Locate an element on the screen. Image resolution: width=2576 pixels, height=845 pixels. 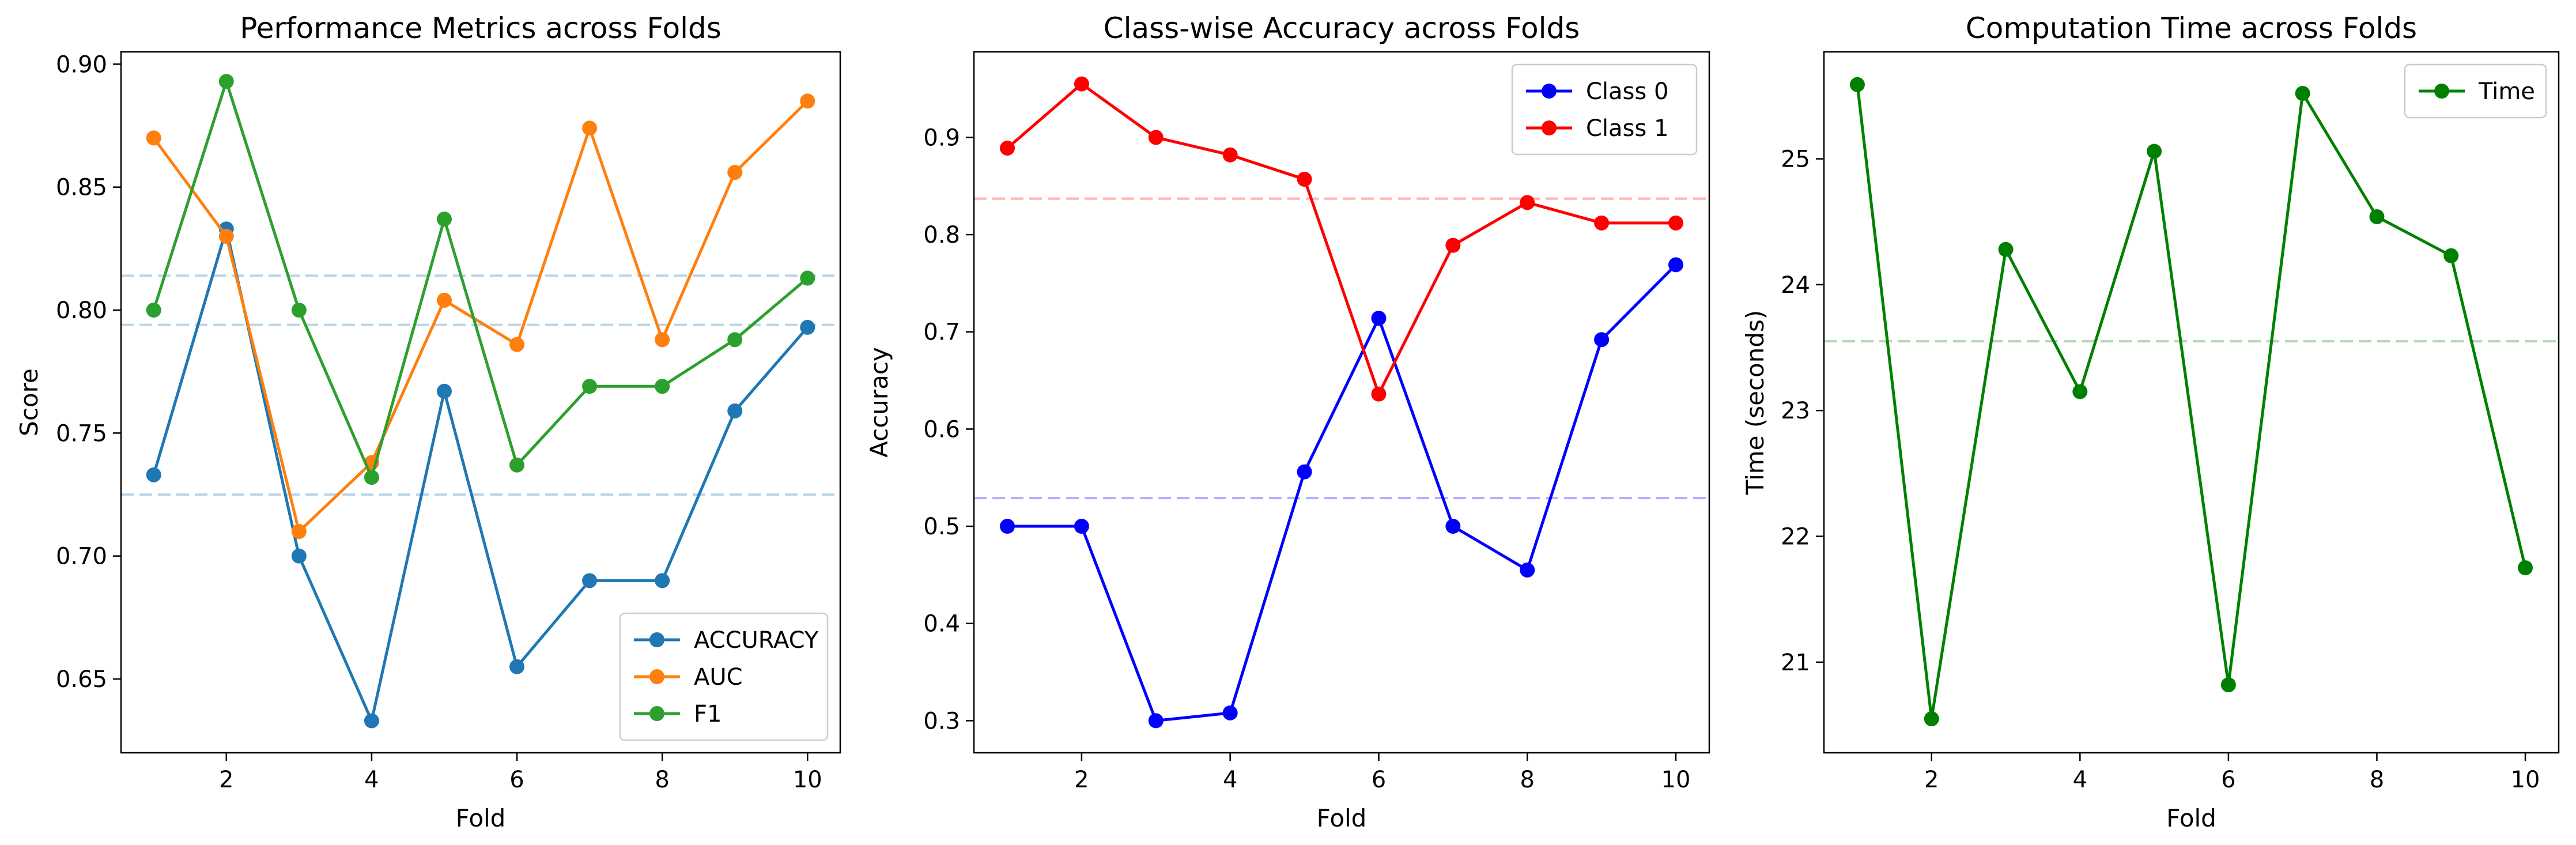
legend-entry: Class 1 is located at coordinates (1627, 128).